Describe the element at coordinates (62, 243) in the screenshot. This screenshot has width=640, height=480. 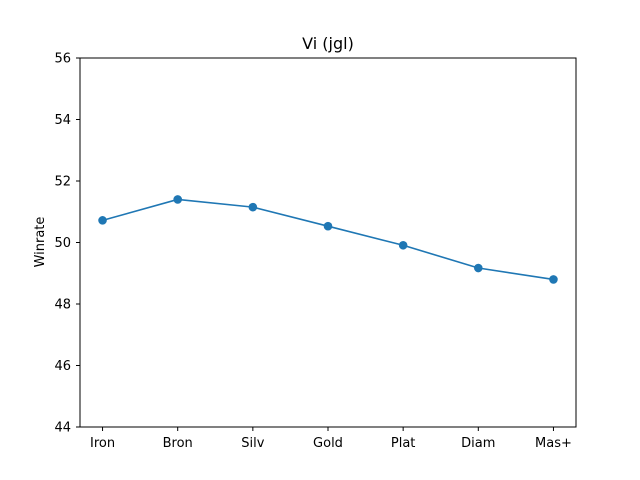
I see `y-tick-label: 50` at that location.